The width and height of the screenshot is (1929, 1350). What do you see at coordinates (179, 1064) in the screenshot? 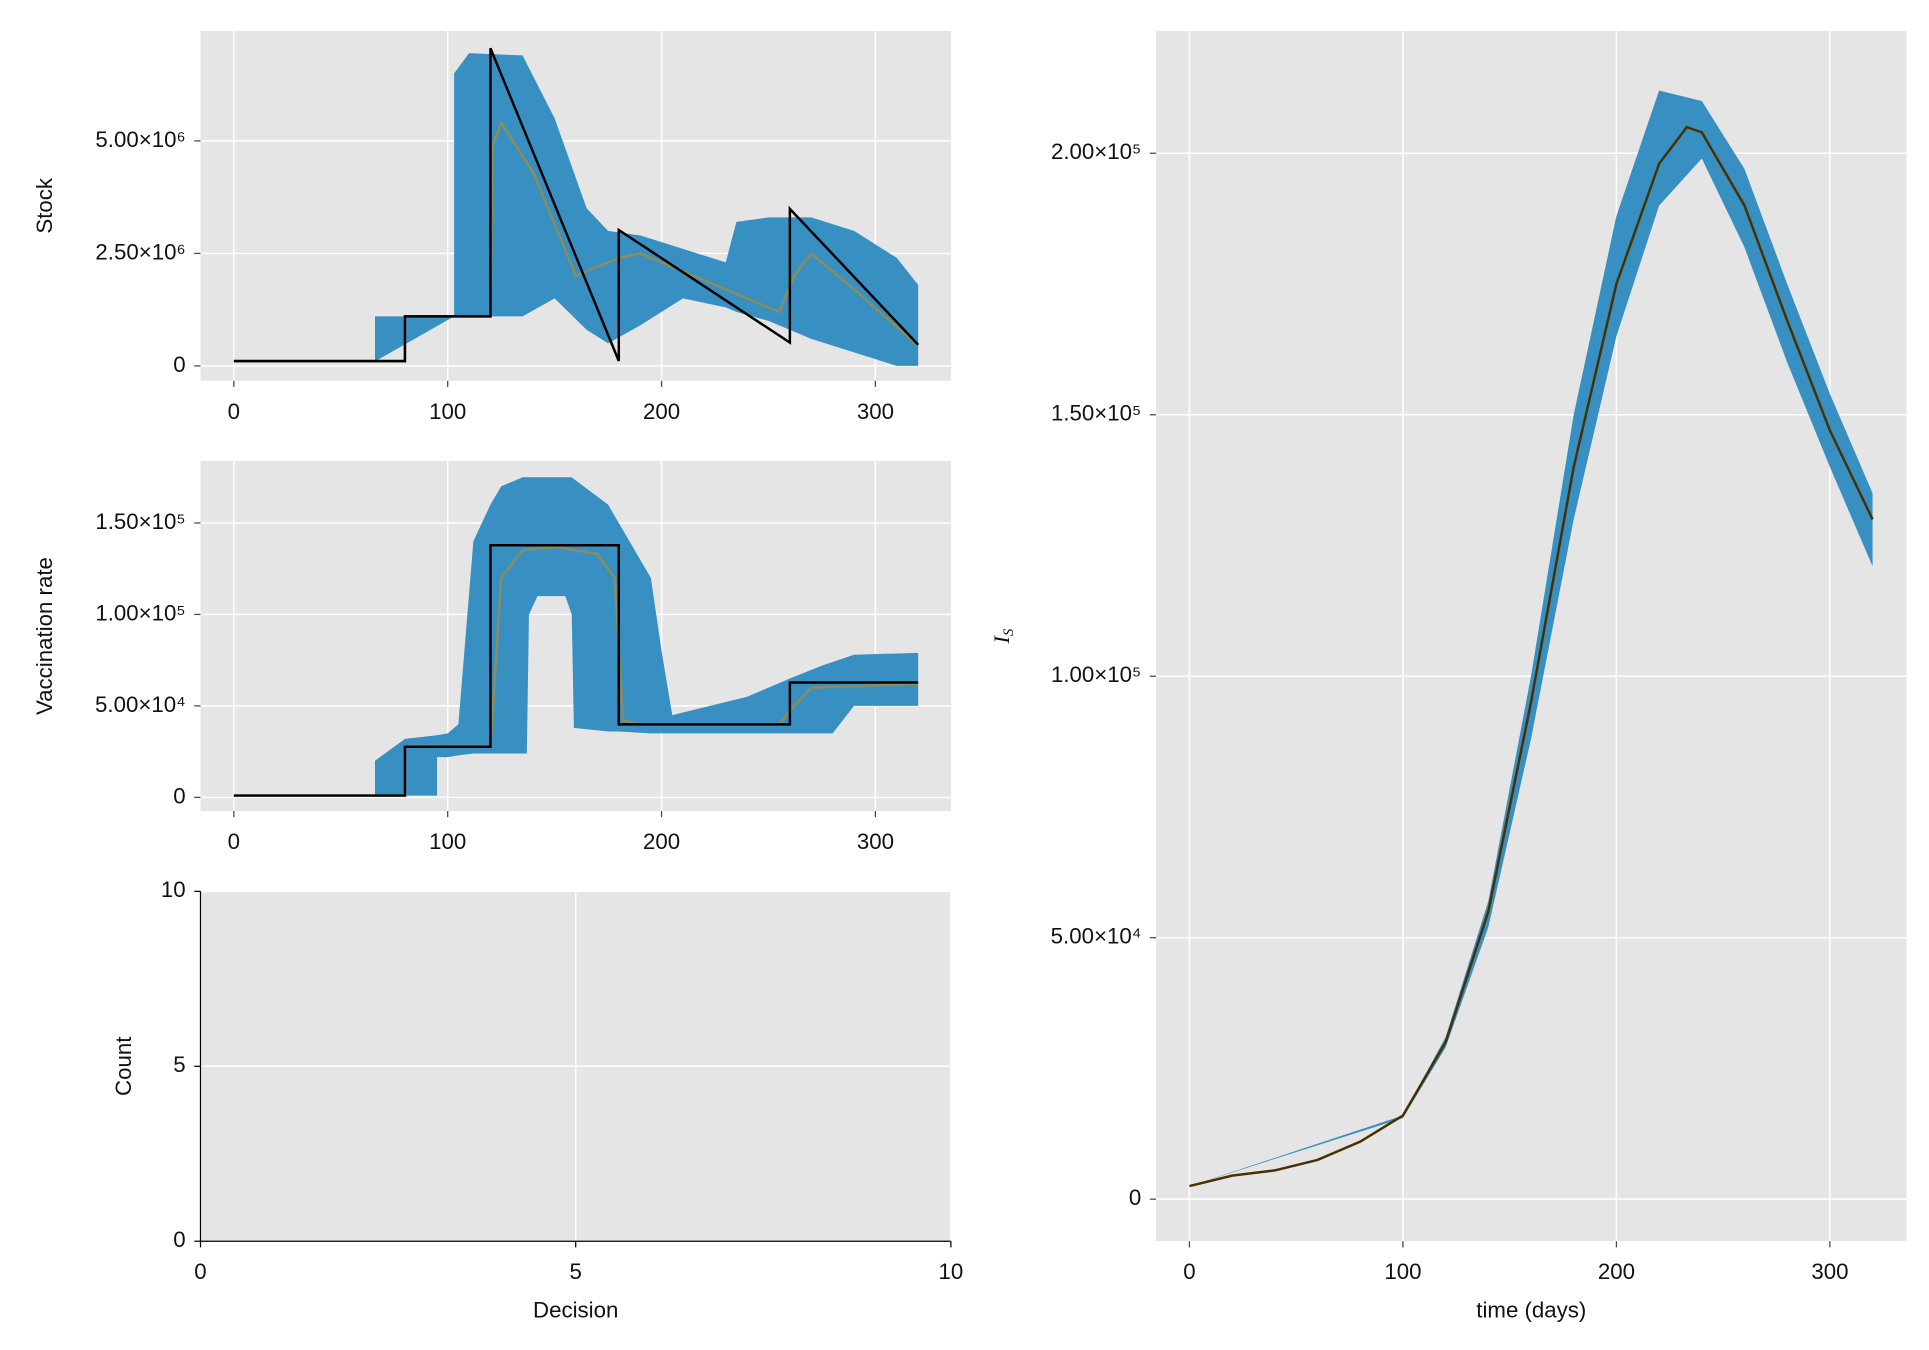
I see `y-tick-label: 5` at bounding box center [179, 1064].